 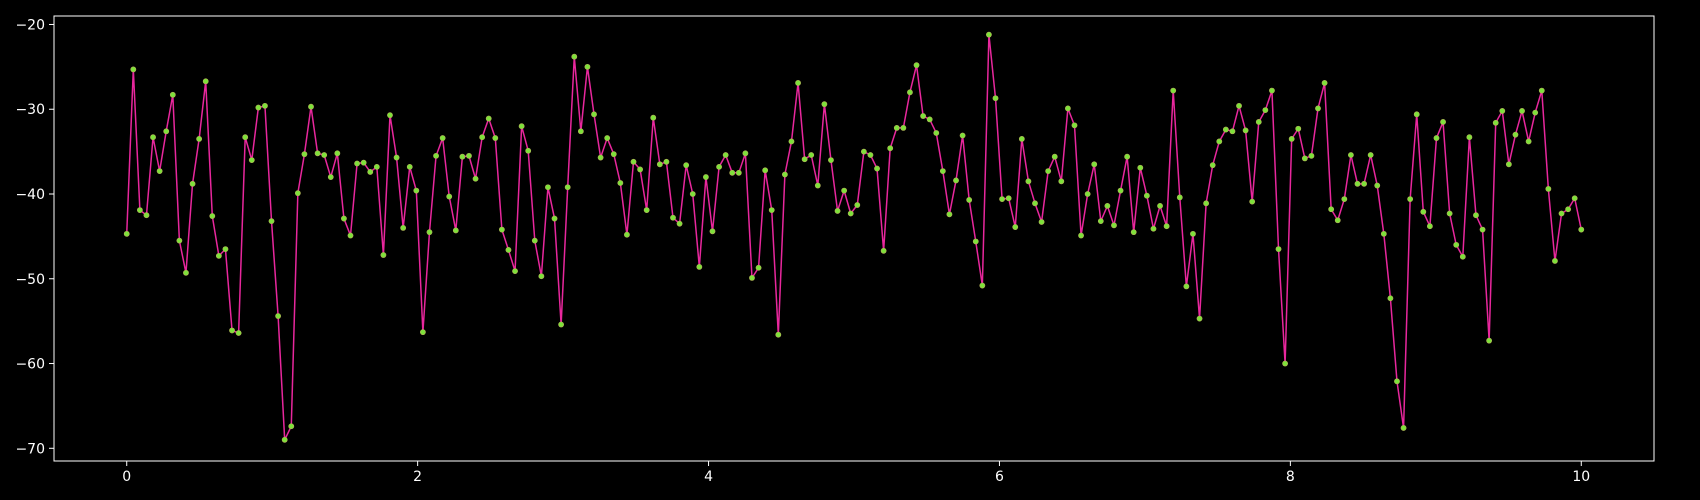 What do you see at coordinates (30, 195) in the screenshot?
I see `y-tick-label: −40` at bounding box center [30, 195].